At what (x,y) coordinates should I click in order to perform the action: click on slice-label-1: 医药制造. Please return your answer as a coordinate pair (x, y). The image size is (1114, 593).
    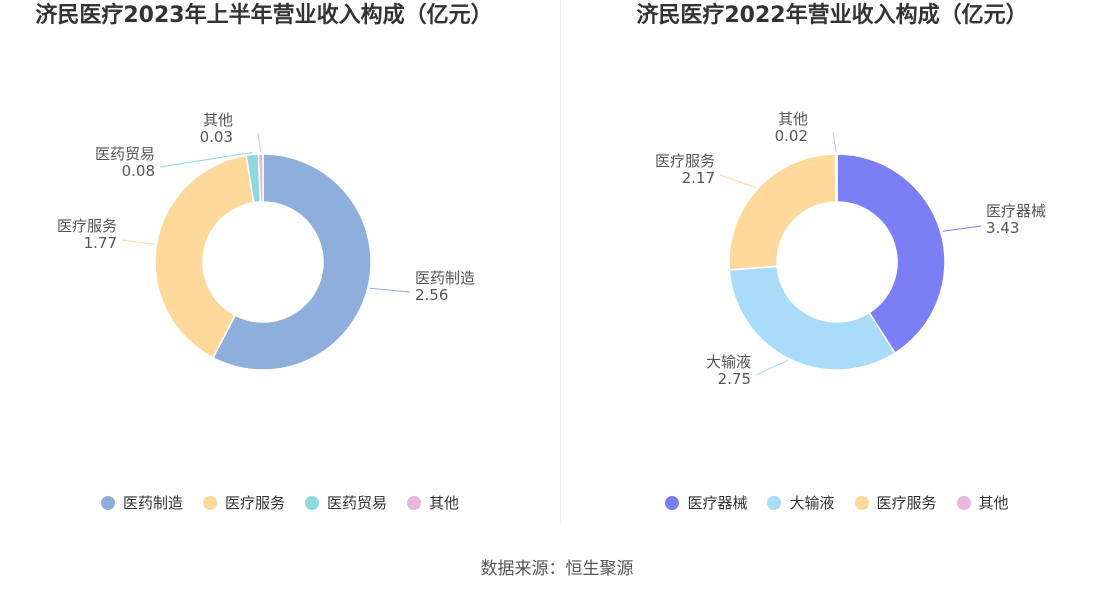
    Looking at the image, I should click on (445, 278).